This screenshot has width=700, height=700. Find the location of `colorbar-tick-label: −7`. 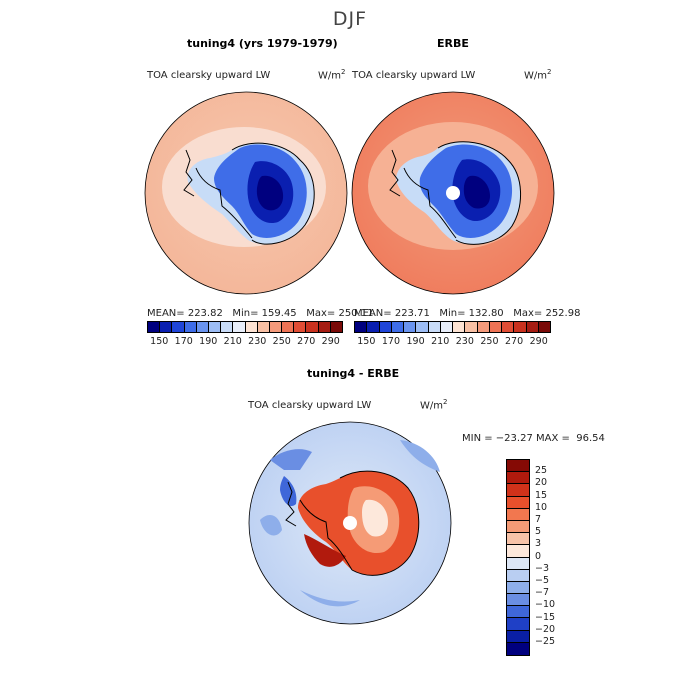

colorbar-tick-label: −7 is located at coordinates (542, 593).